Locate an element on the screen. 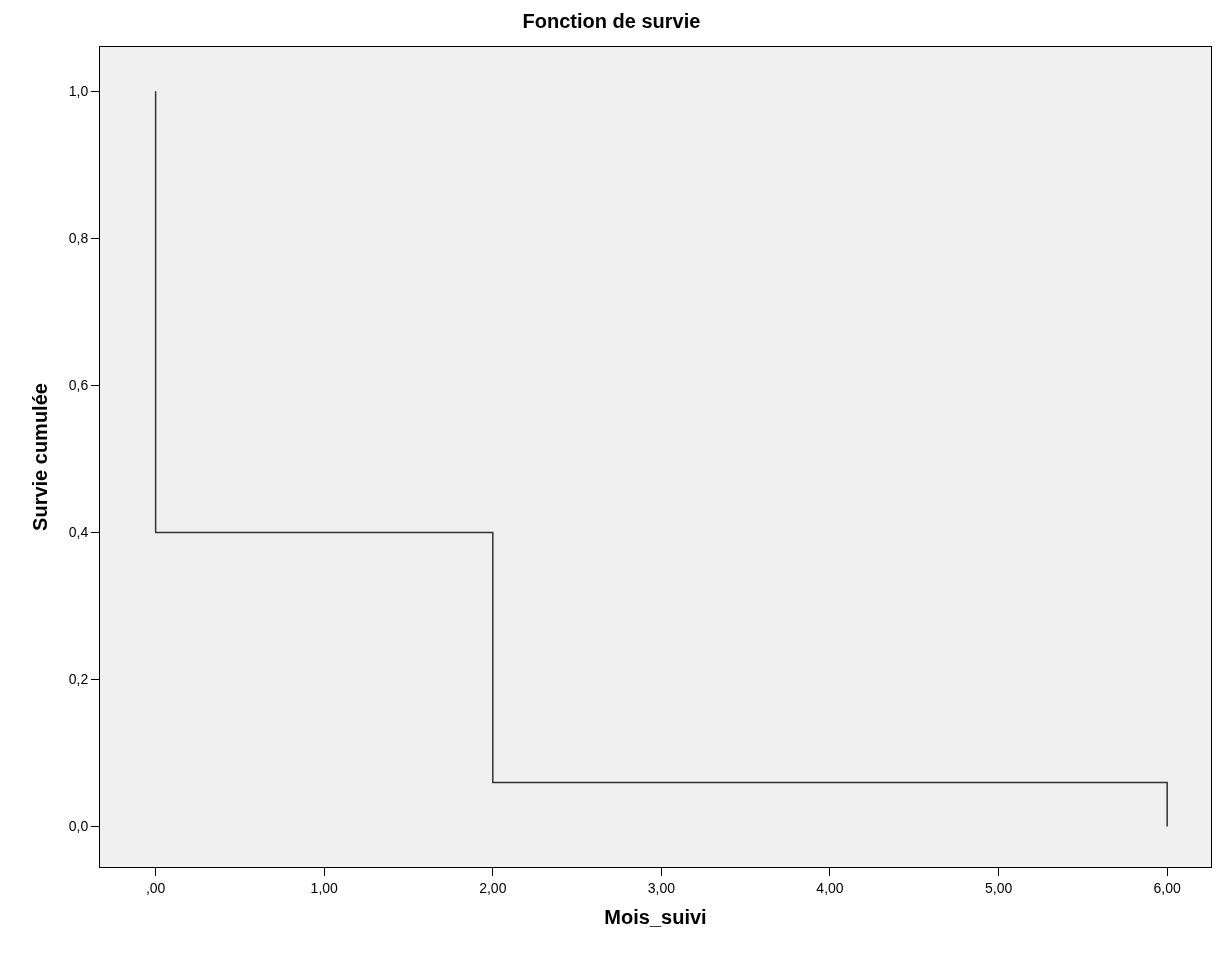 Image resolution: width=1223 pixels, height=957 pixels. x-tick-label: 4,00 is located at coordinates (830, 887).